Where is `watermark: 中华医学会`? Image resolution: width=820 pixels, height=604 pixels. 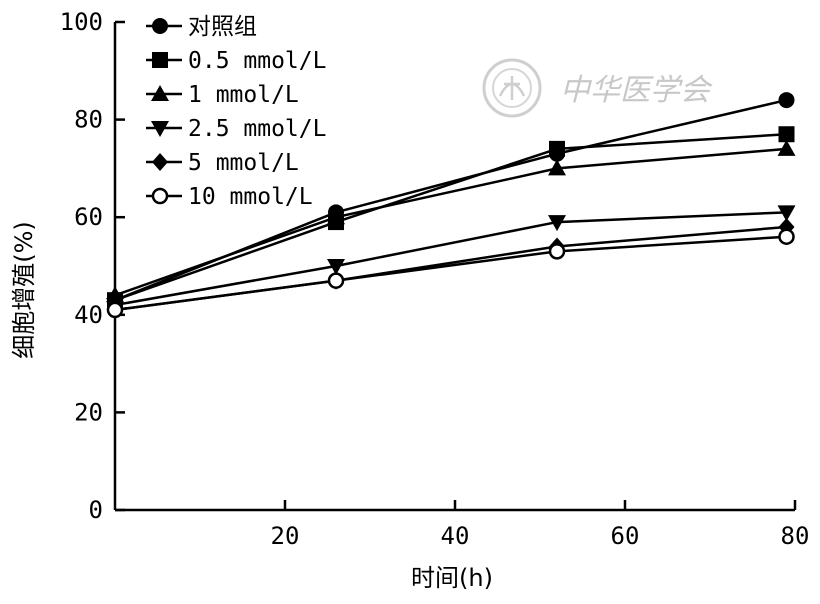 watermark: 中华医学会 is located at coordinates (597, 88).